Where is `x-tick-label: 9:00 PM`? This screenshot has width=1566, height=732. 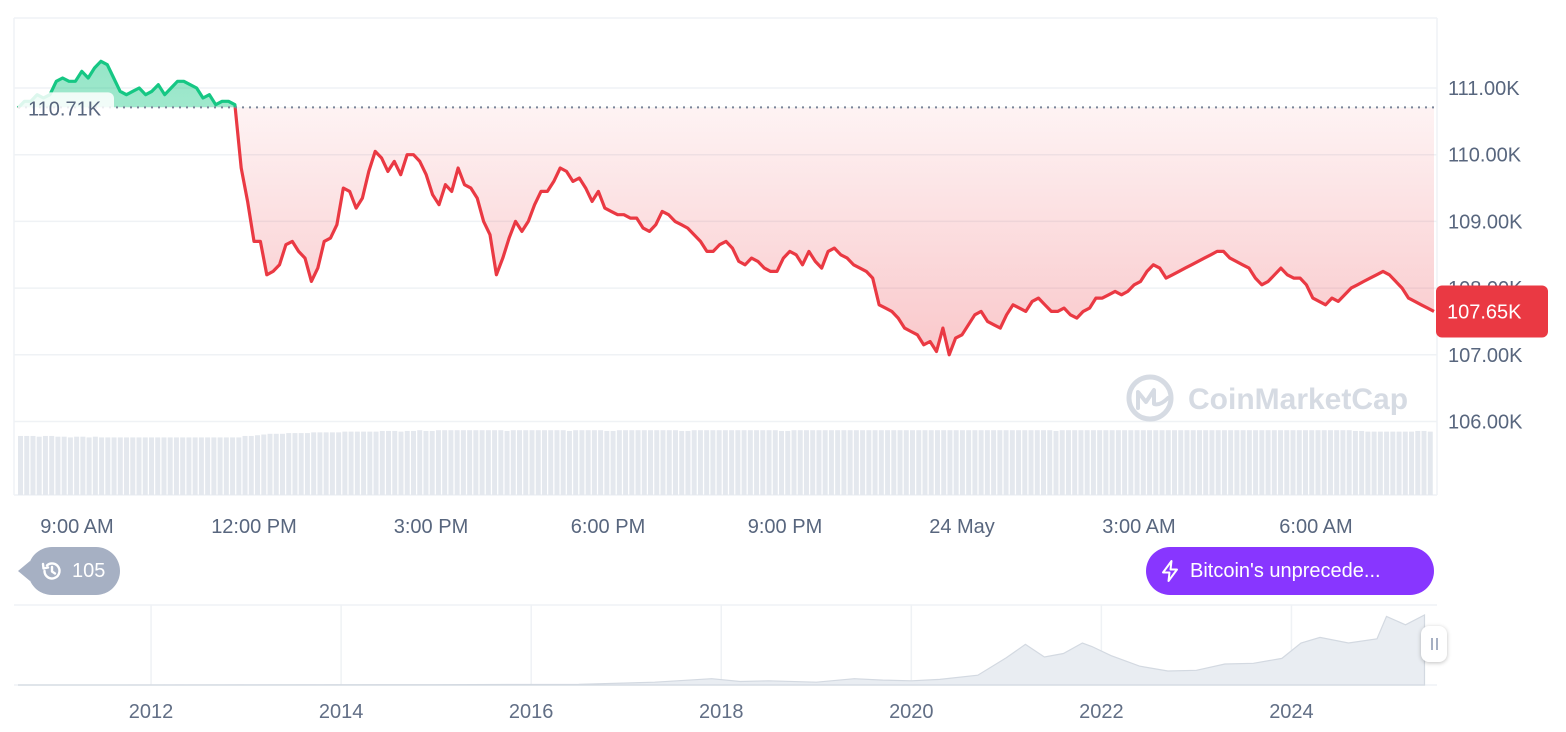
x-tick-label: 9:00 PM is located at coordinates (785, 527).